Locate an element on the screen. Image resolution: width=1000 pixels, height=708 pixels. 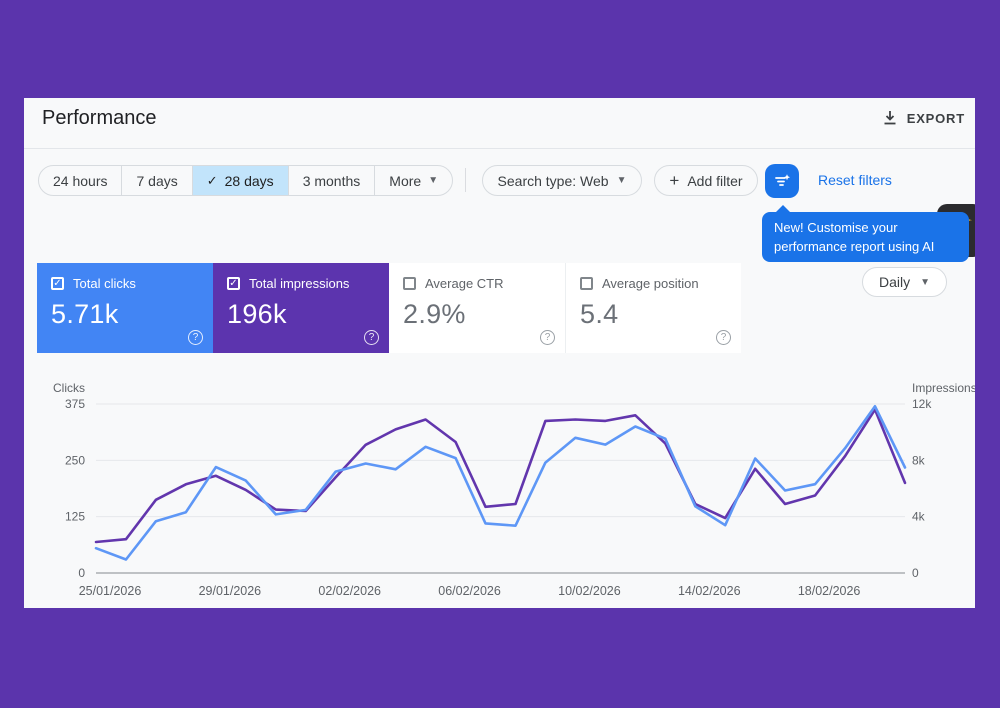
left-axis-label: Clicks is located at coordinates (69, 388).